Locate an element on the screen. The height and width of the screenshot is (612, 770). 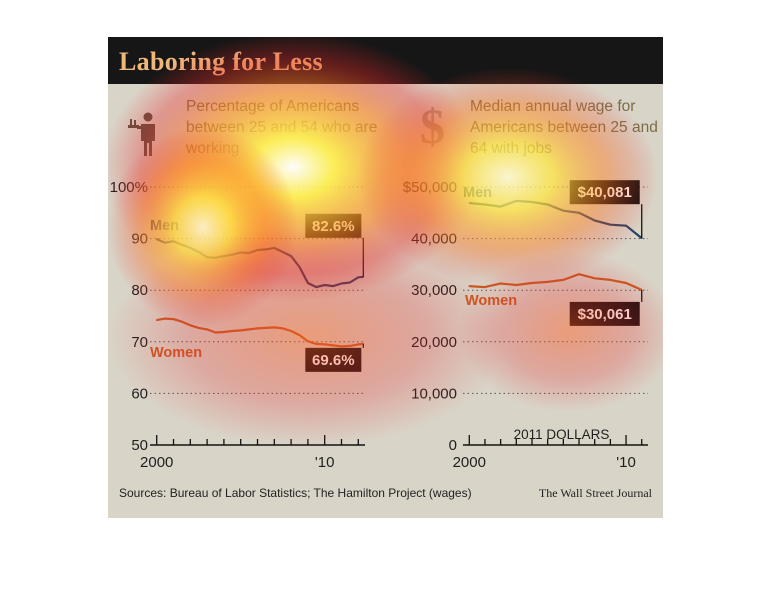
y-tick-label: 60 is located at coordinates (139, 393).